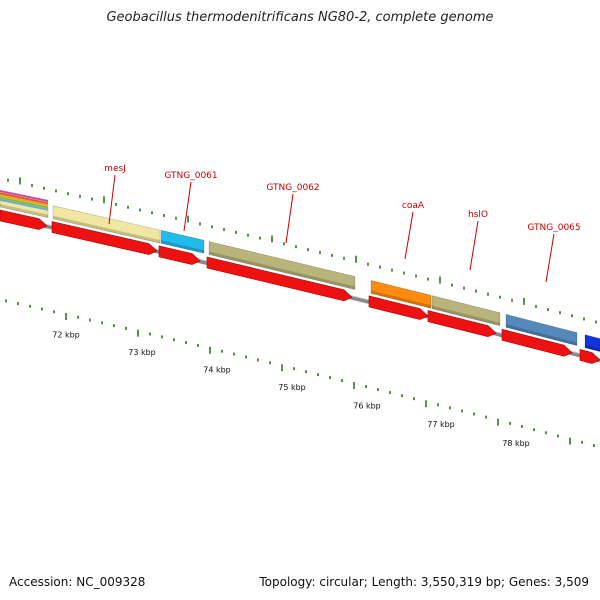  I want to click on gene-label: mesJ, so click(115, 169).